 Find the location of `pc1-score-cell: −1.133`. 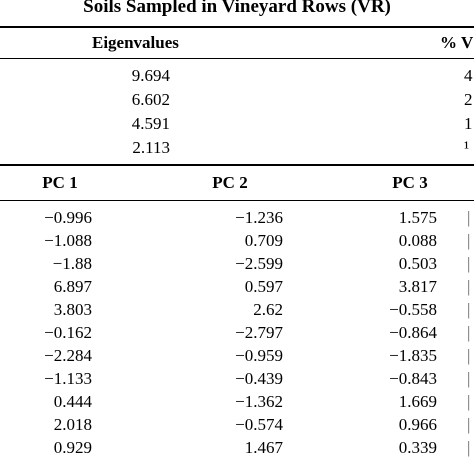

pc1-score-cell: −1.133 is located at coordinates (68, 378).